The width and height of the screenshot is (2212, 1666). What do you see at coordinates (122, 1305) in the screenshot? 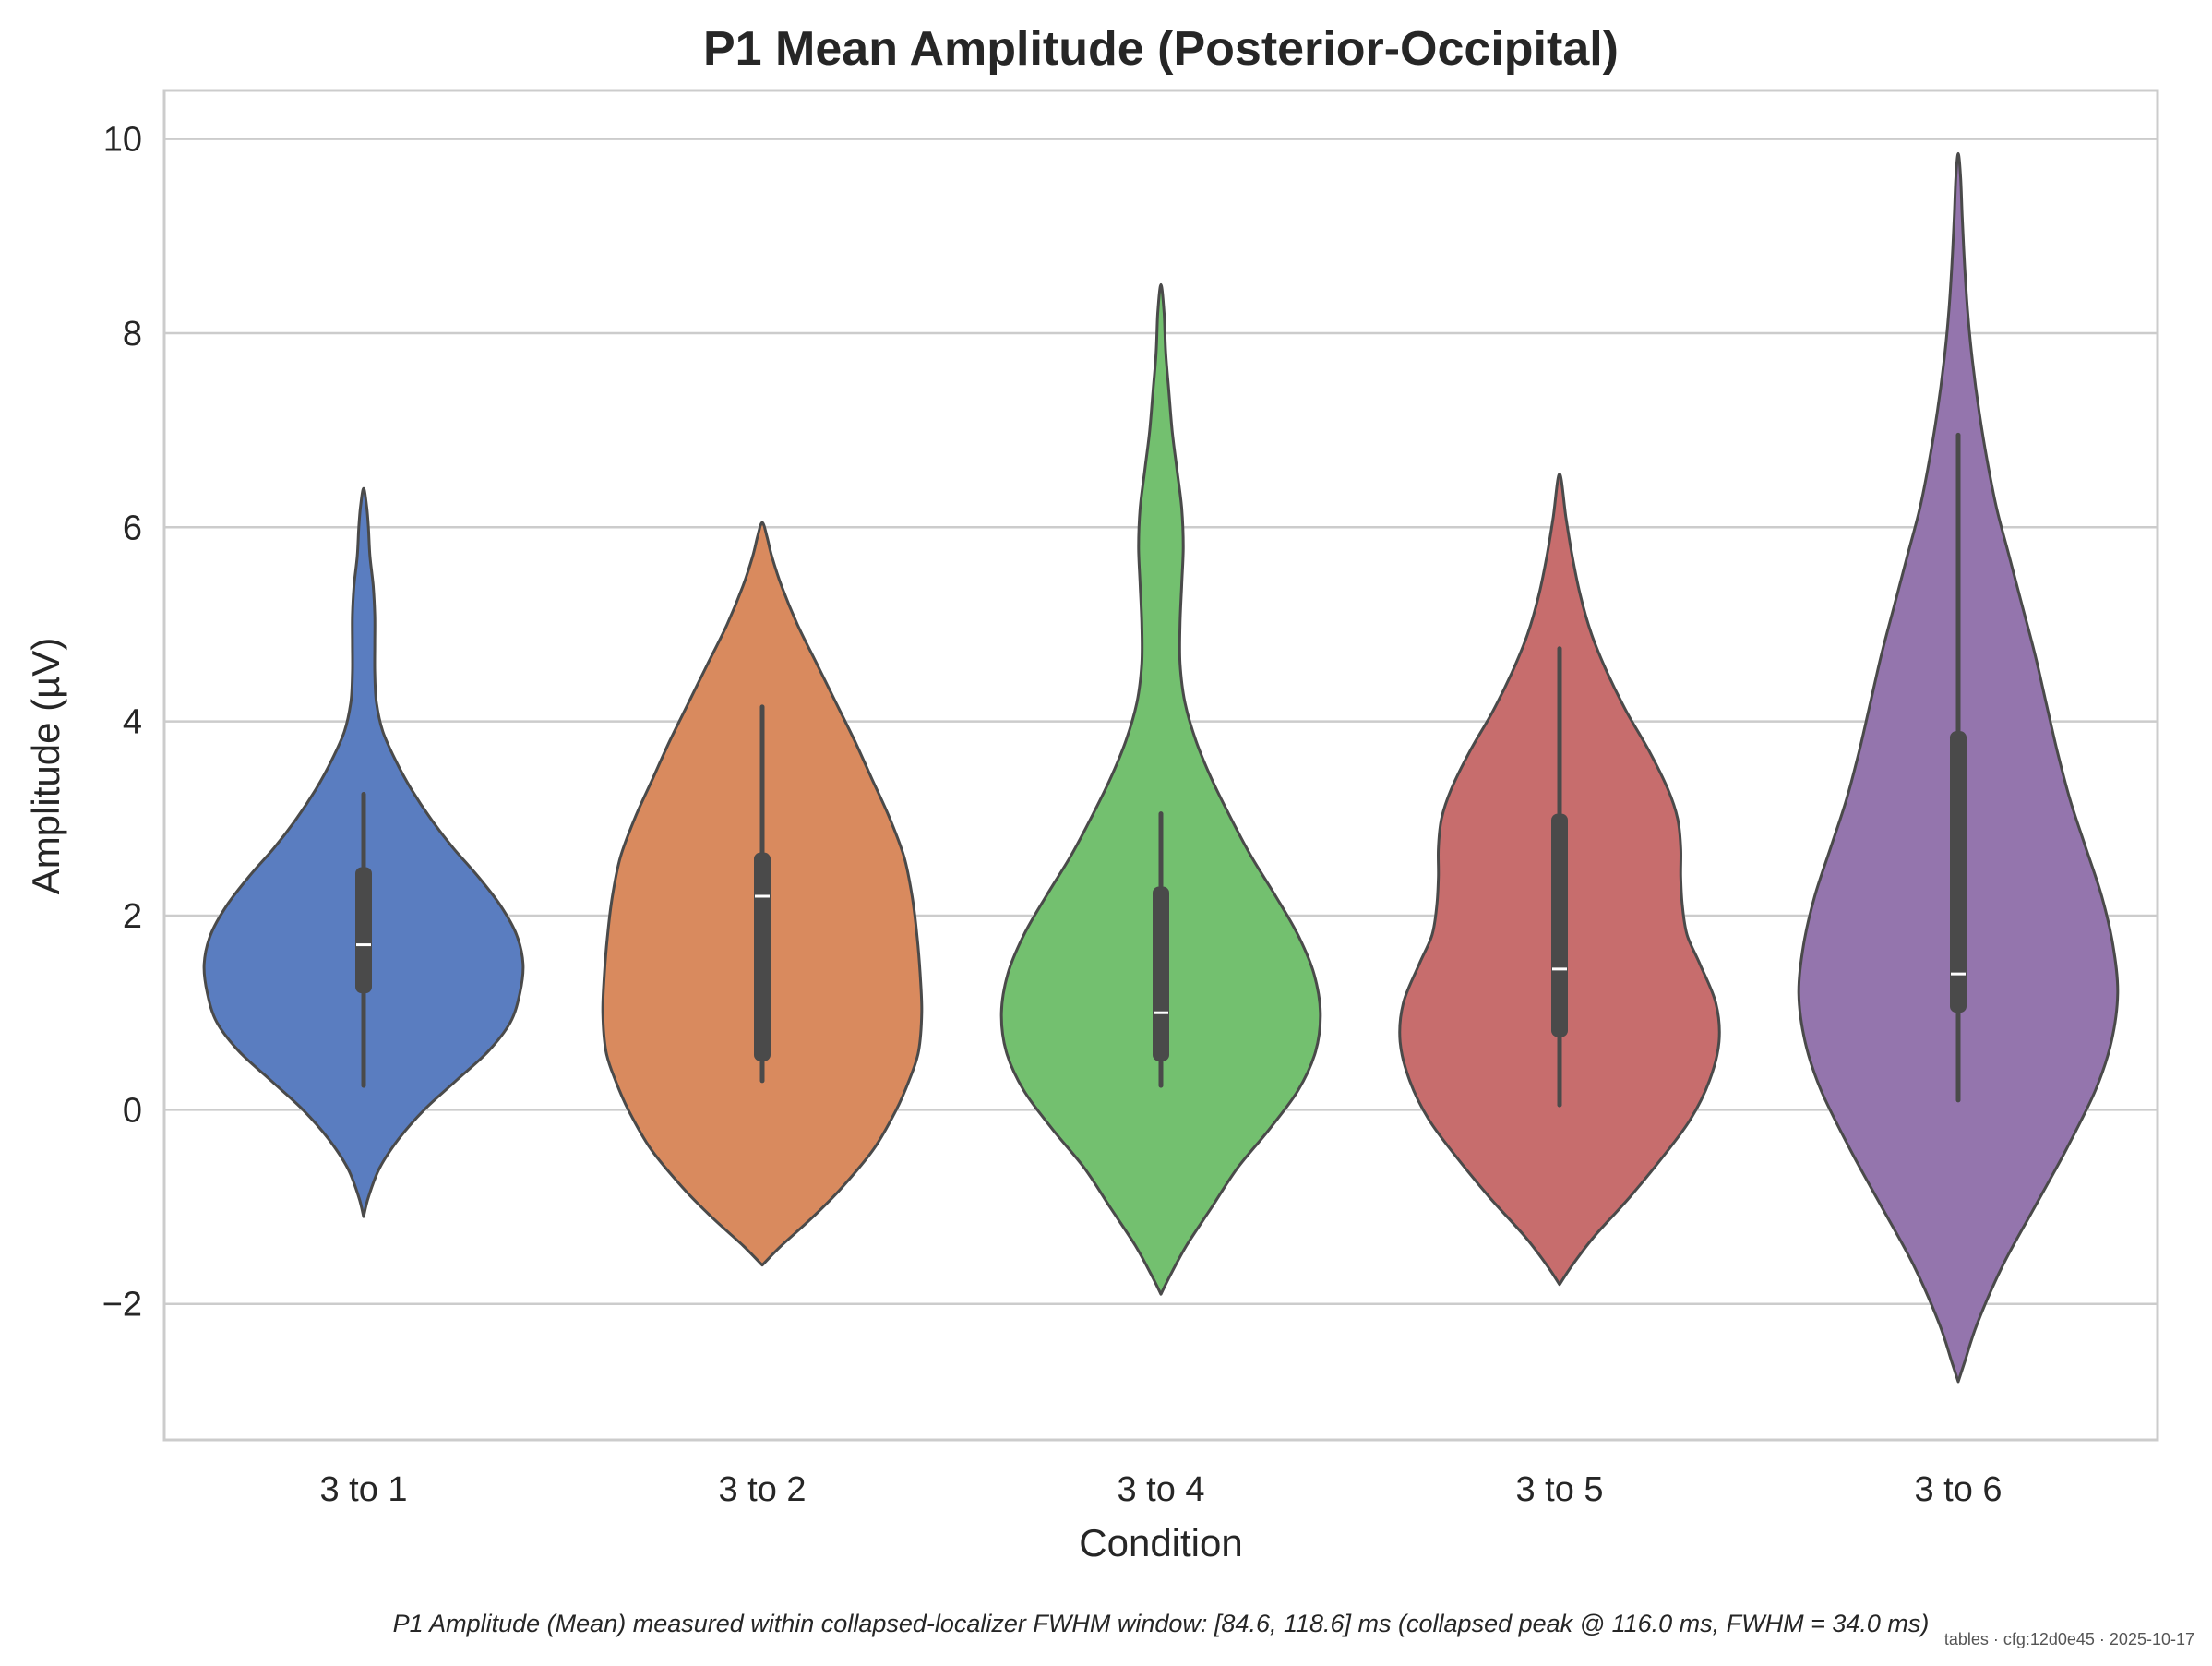
I see `y-tick-label: −2` at bounding box center [122, 1305].